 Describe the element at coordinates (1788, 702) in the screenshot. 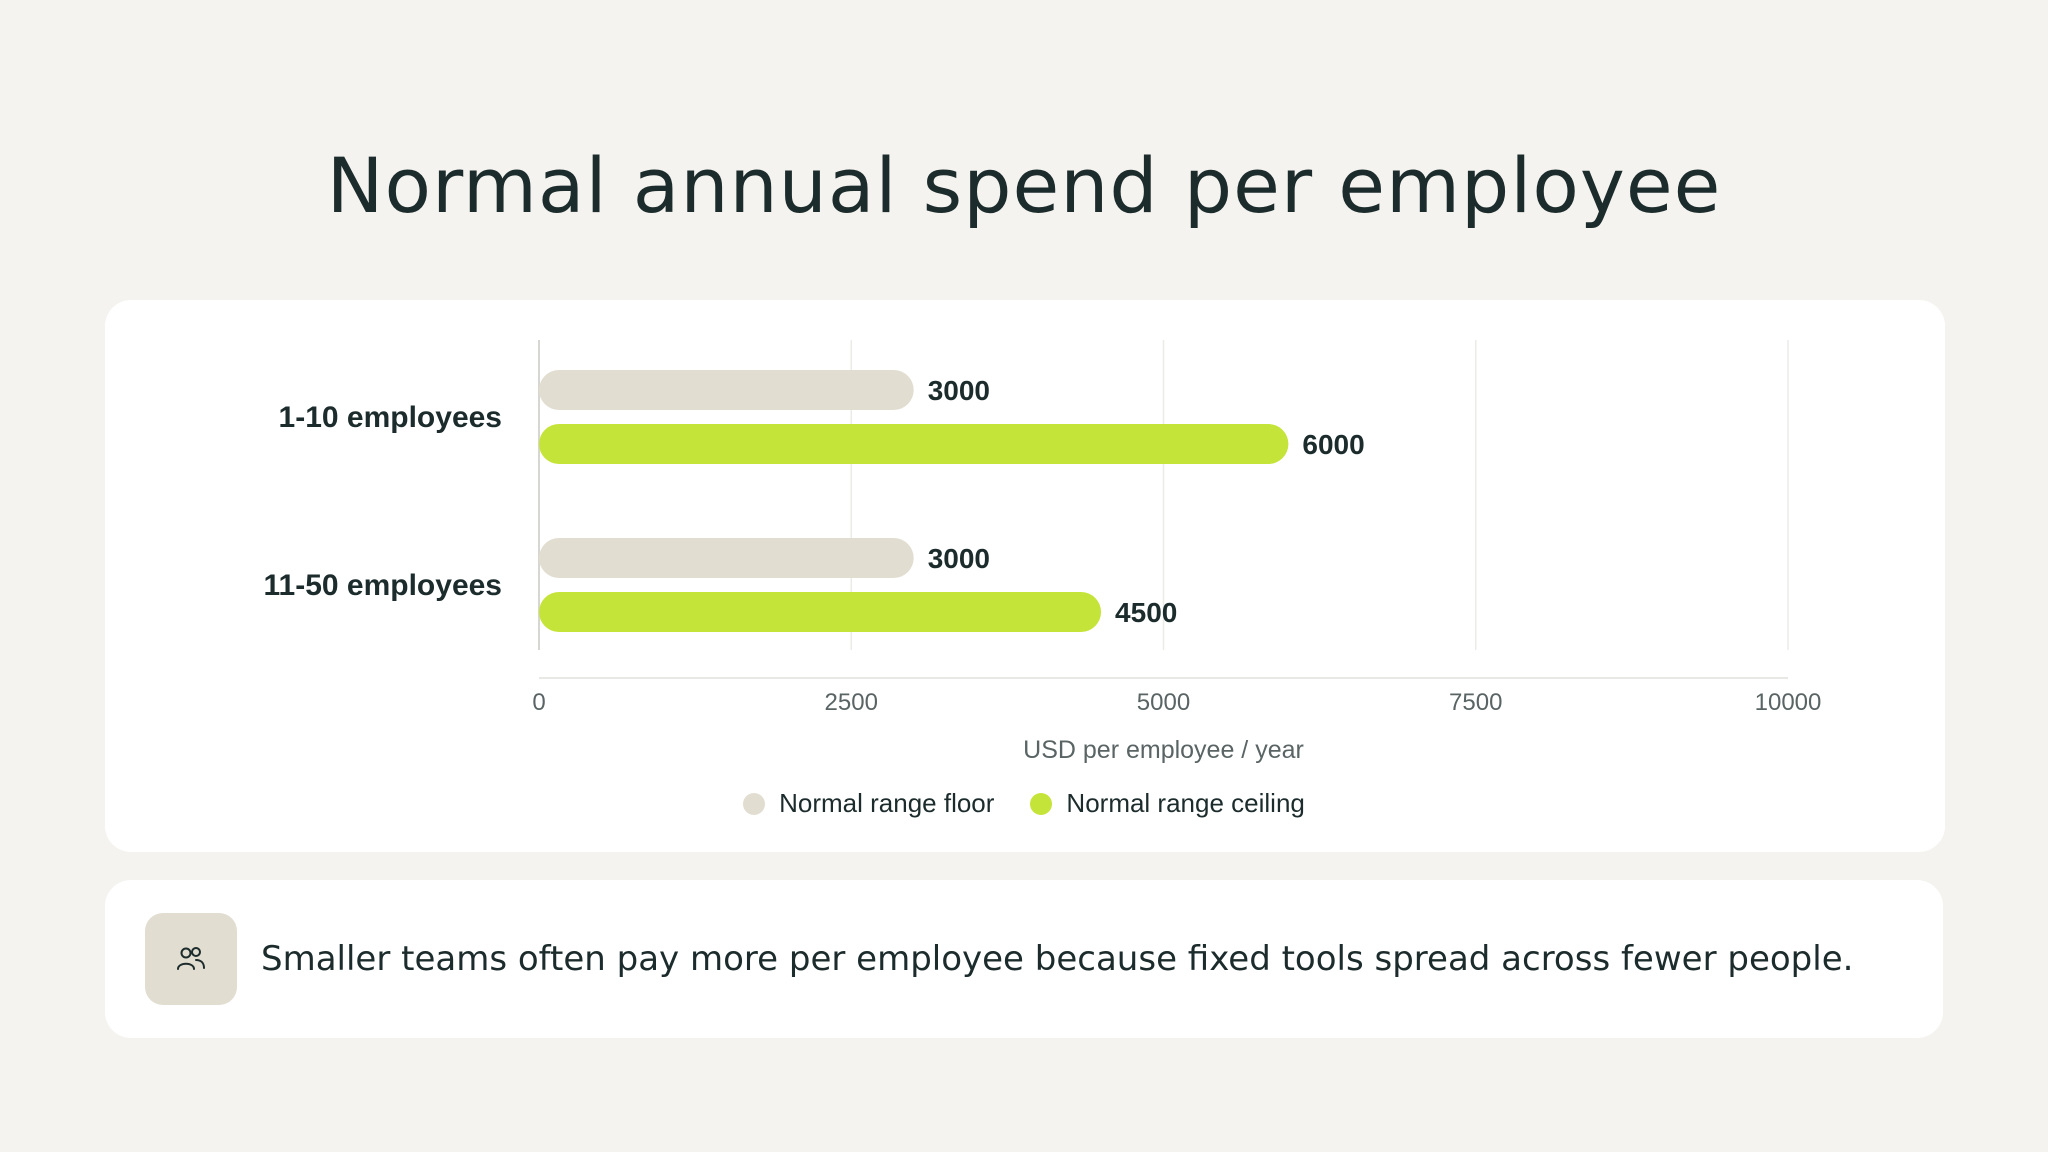

I see `x-tick-label: 10000` at that location.